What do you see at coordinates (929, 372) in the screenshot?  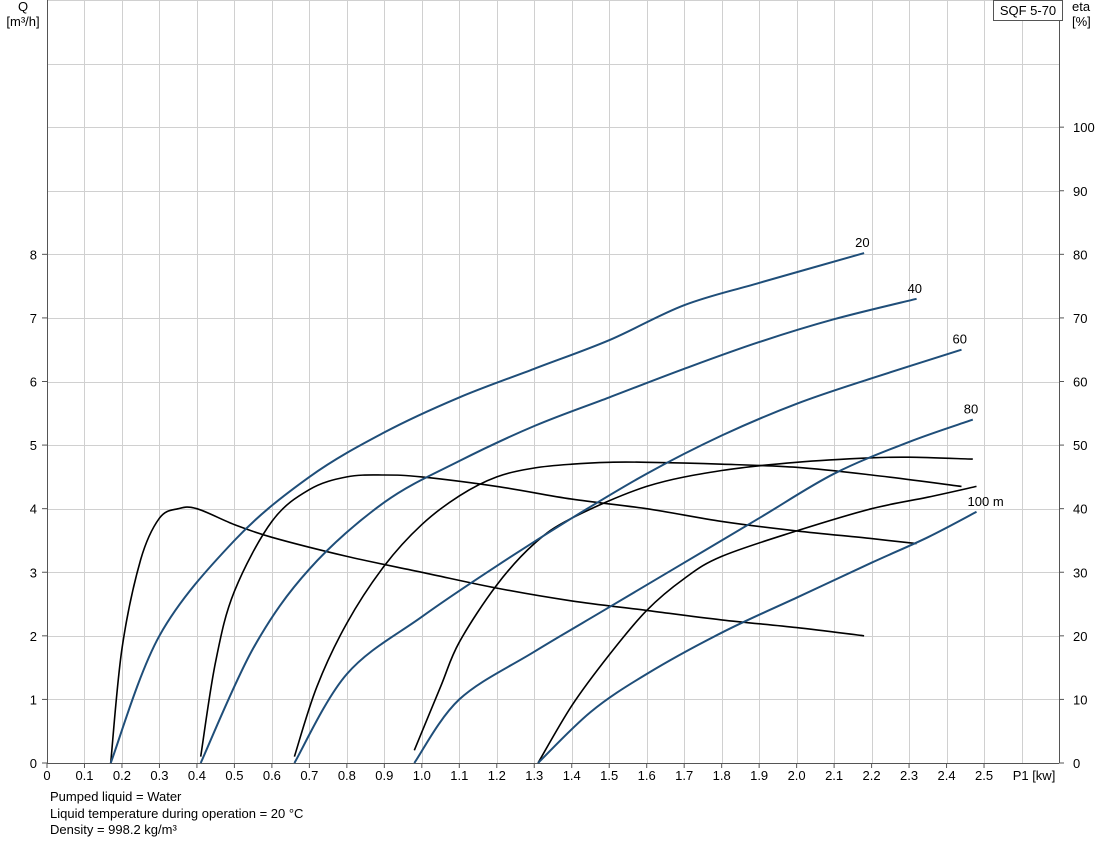 I see `curve-labels: 20 40 60 80 100 m` at bounding box center [929, 372].